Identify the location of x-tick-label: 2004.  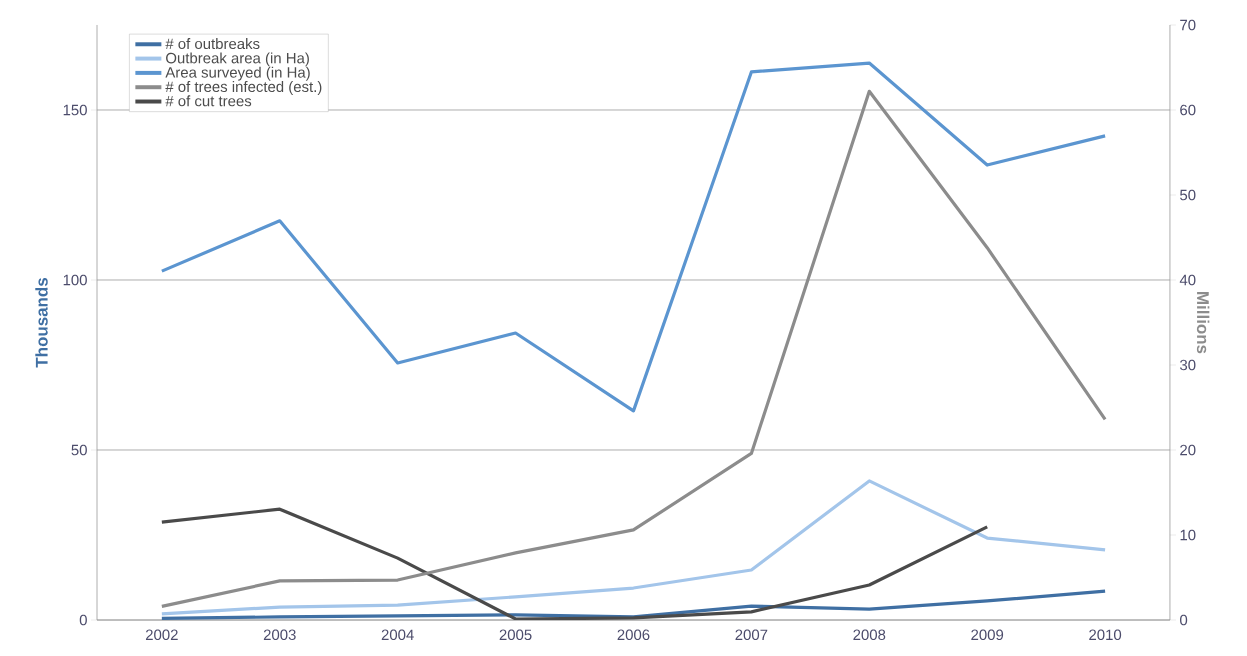
(397, 635).